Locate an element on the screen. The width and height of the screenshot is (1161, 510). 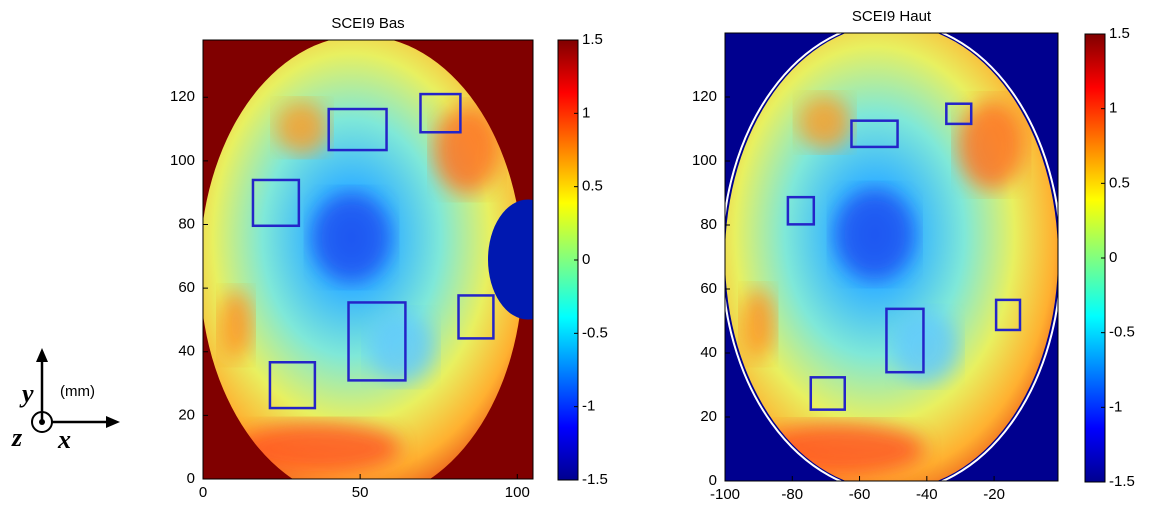
x-tick-label: -40 is located at coordinates (927, 494).